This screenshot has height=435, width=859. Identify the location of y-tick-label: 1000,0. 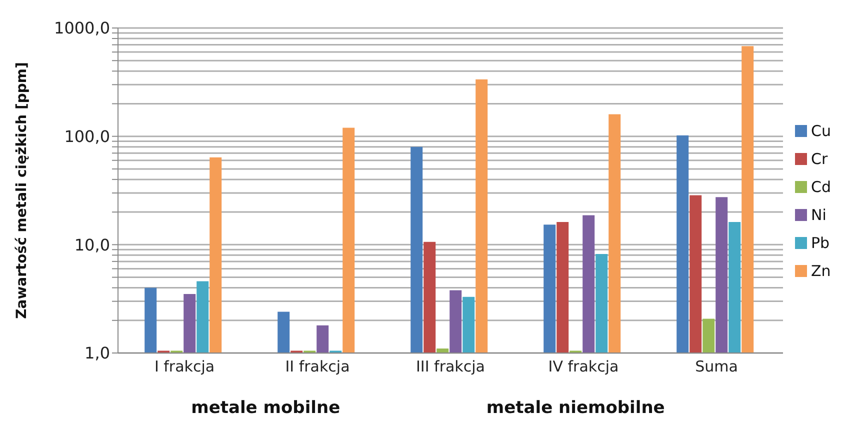
(82, 28).